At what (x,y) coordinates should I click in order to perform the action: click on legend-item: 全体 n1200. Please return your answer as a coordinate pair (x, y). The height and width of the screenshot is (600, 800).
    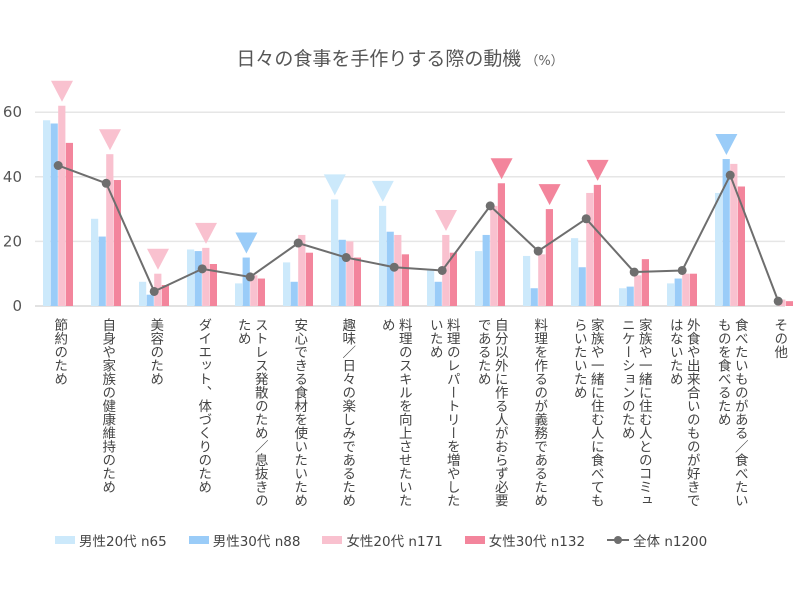
    Looking at the image, I should click on (657, 540).